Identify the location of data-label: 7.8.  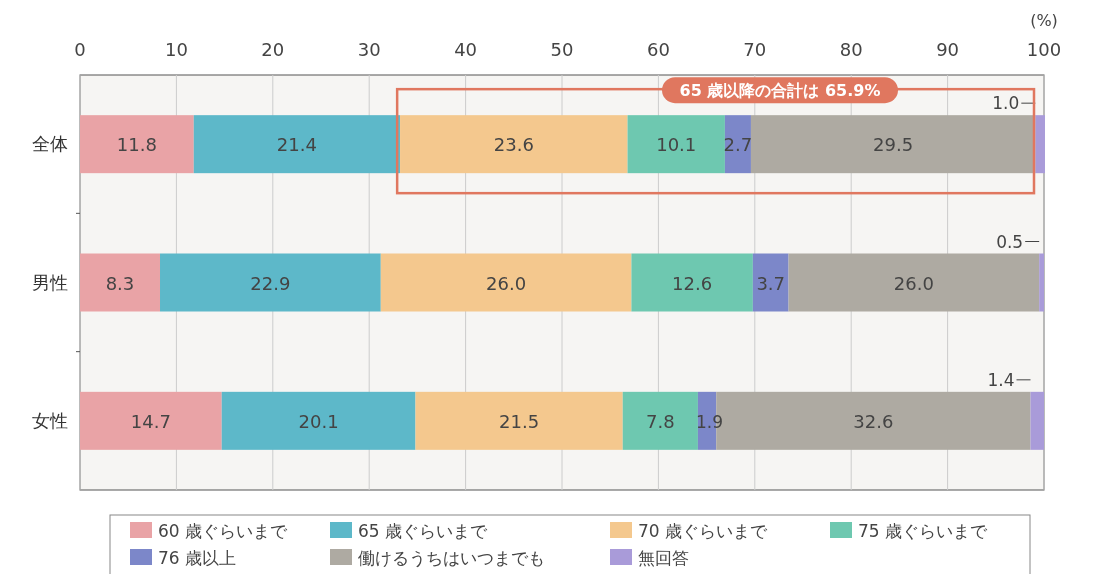
(660, 421).